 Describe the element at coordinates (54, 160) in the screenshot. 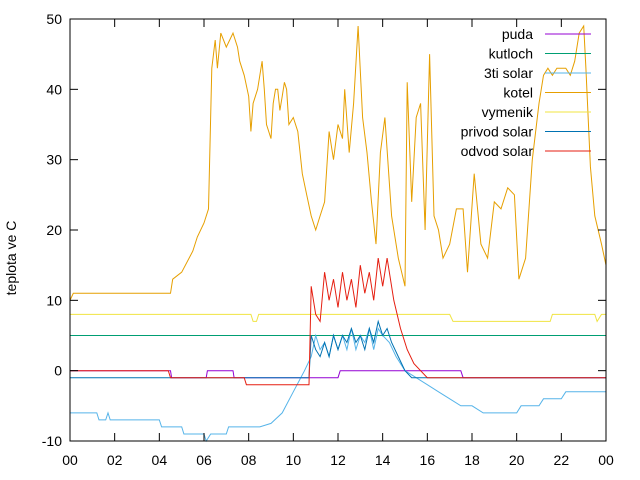

I see `y-tick-label: 30` at that location.